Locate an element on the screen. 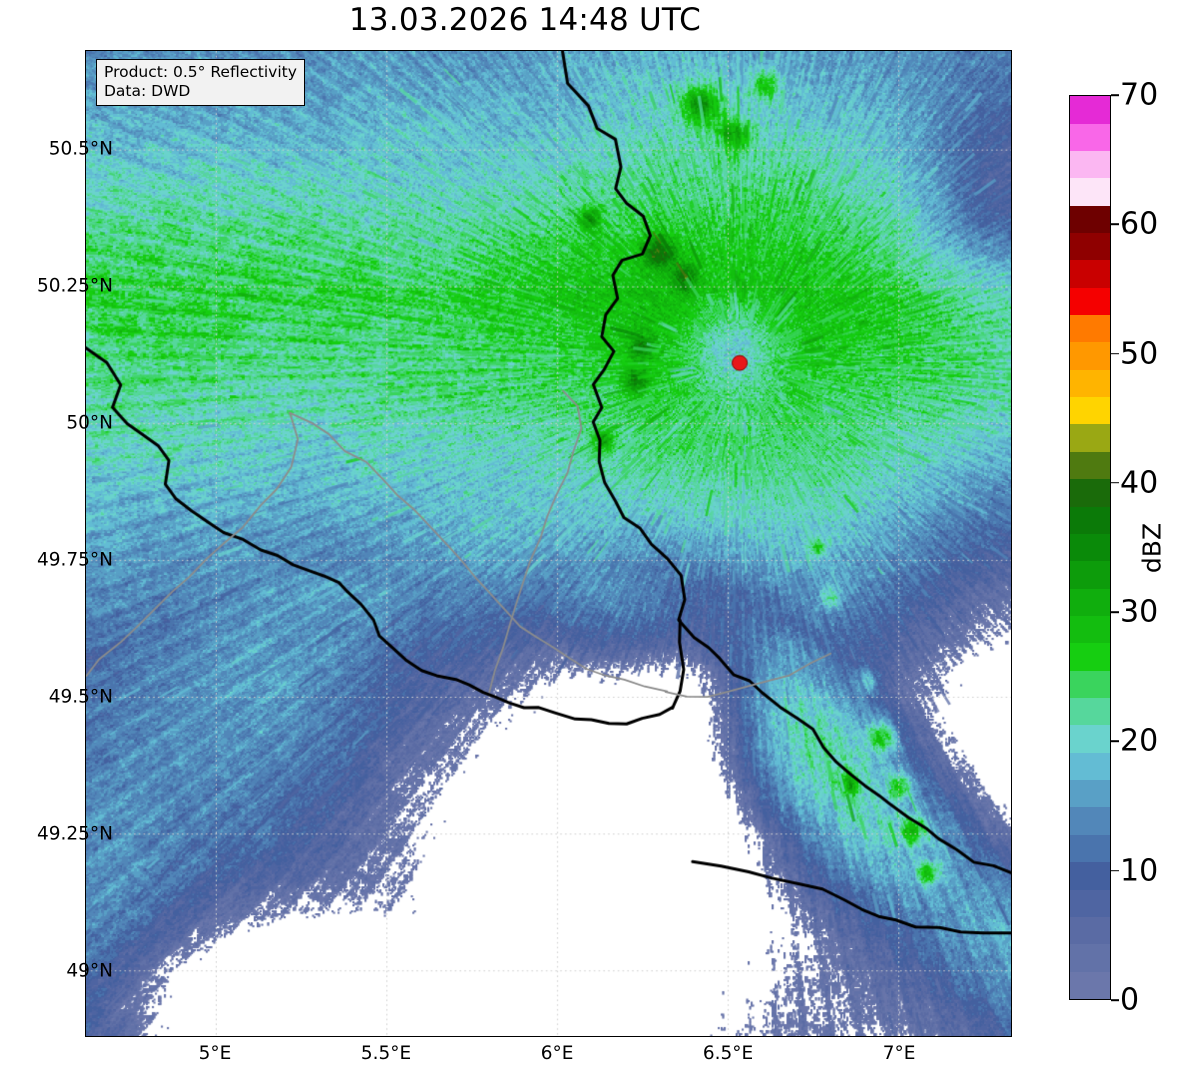 This screenshot has height=1081, width=1202. latitude-tick-label: 50.25°N is located at coordinates (74, 286).